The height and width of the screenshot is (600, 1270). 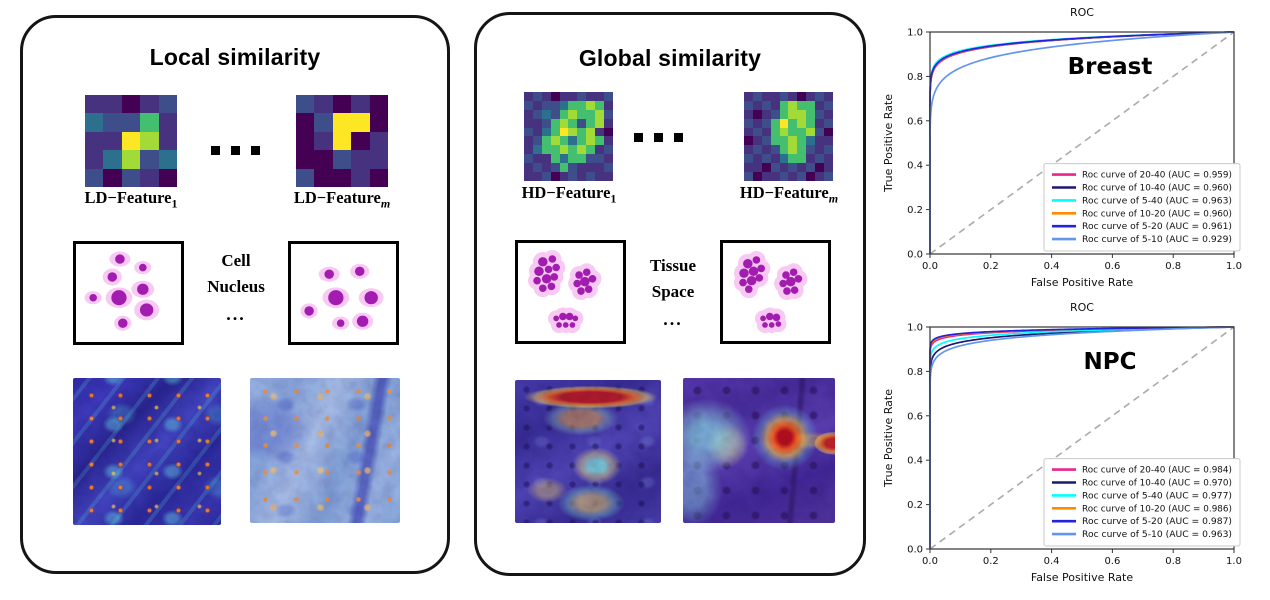 What do you see at coordinates (1157, 496) in the screenshot?
I see `svg-text:Roc curve of 5-40 (AUC = 0.977: Roc curve of 5-40 (AUC = 0.977)` at bounding box center [1157, 496].